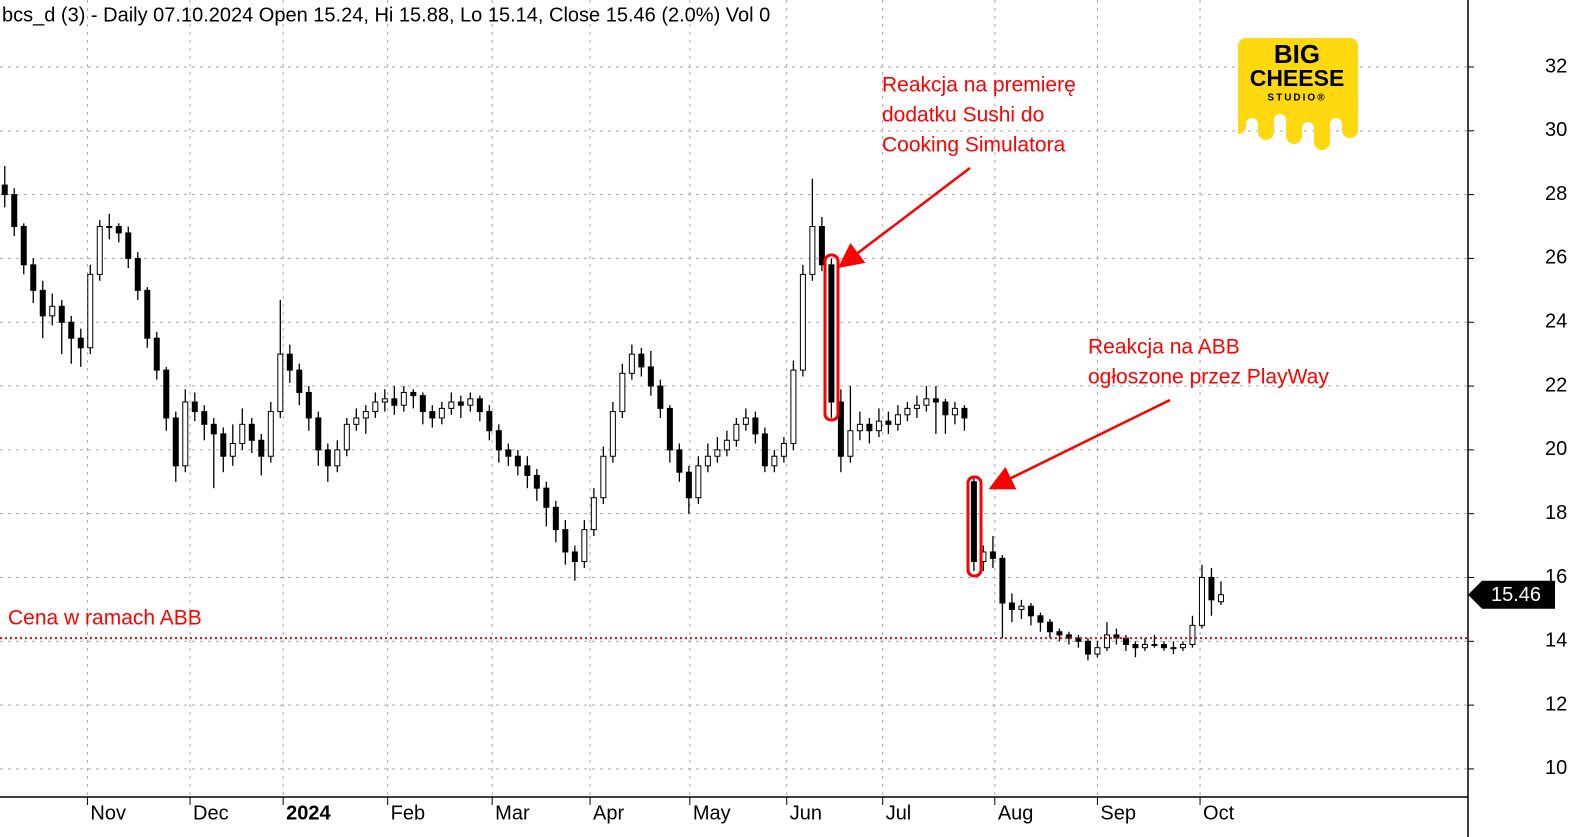 The image size is (1588, 837). What do you see at coordinates (1556, 704) in the screenshot?
I see `y-tick-label: 12` at bounding box center [1556, 704].